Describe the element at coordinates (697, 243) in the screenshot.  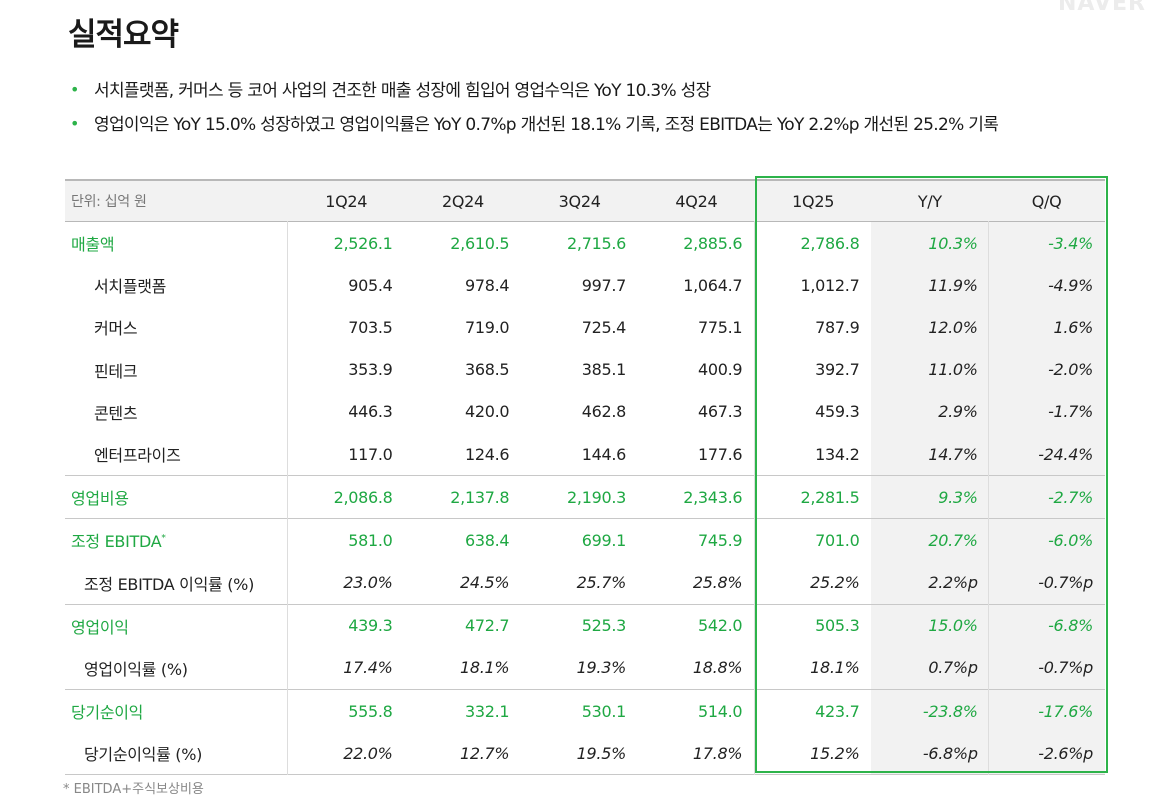
I see `table-cell: 2,885.6` at that location.